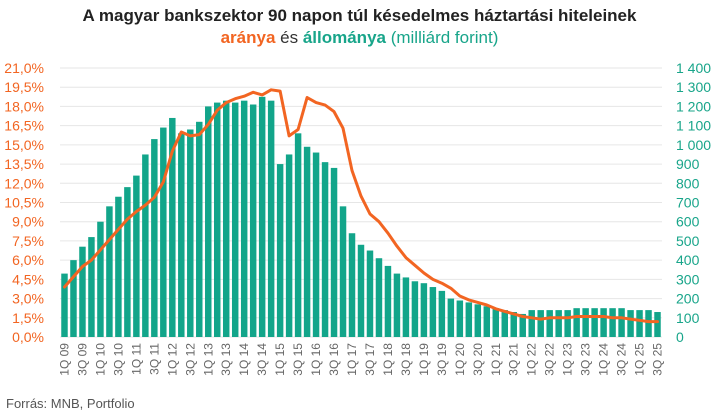 The width and height of the screenshot is (719, 417). What do you see at coordinates (24, 183) in the screenshot?
I see `left-tick-label: 12,0%` at bounding box center [24, 183].